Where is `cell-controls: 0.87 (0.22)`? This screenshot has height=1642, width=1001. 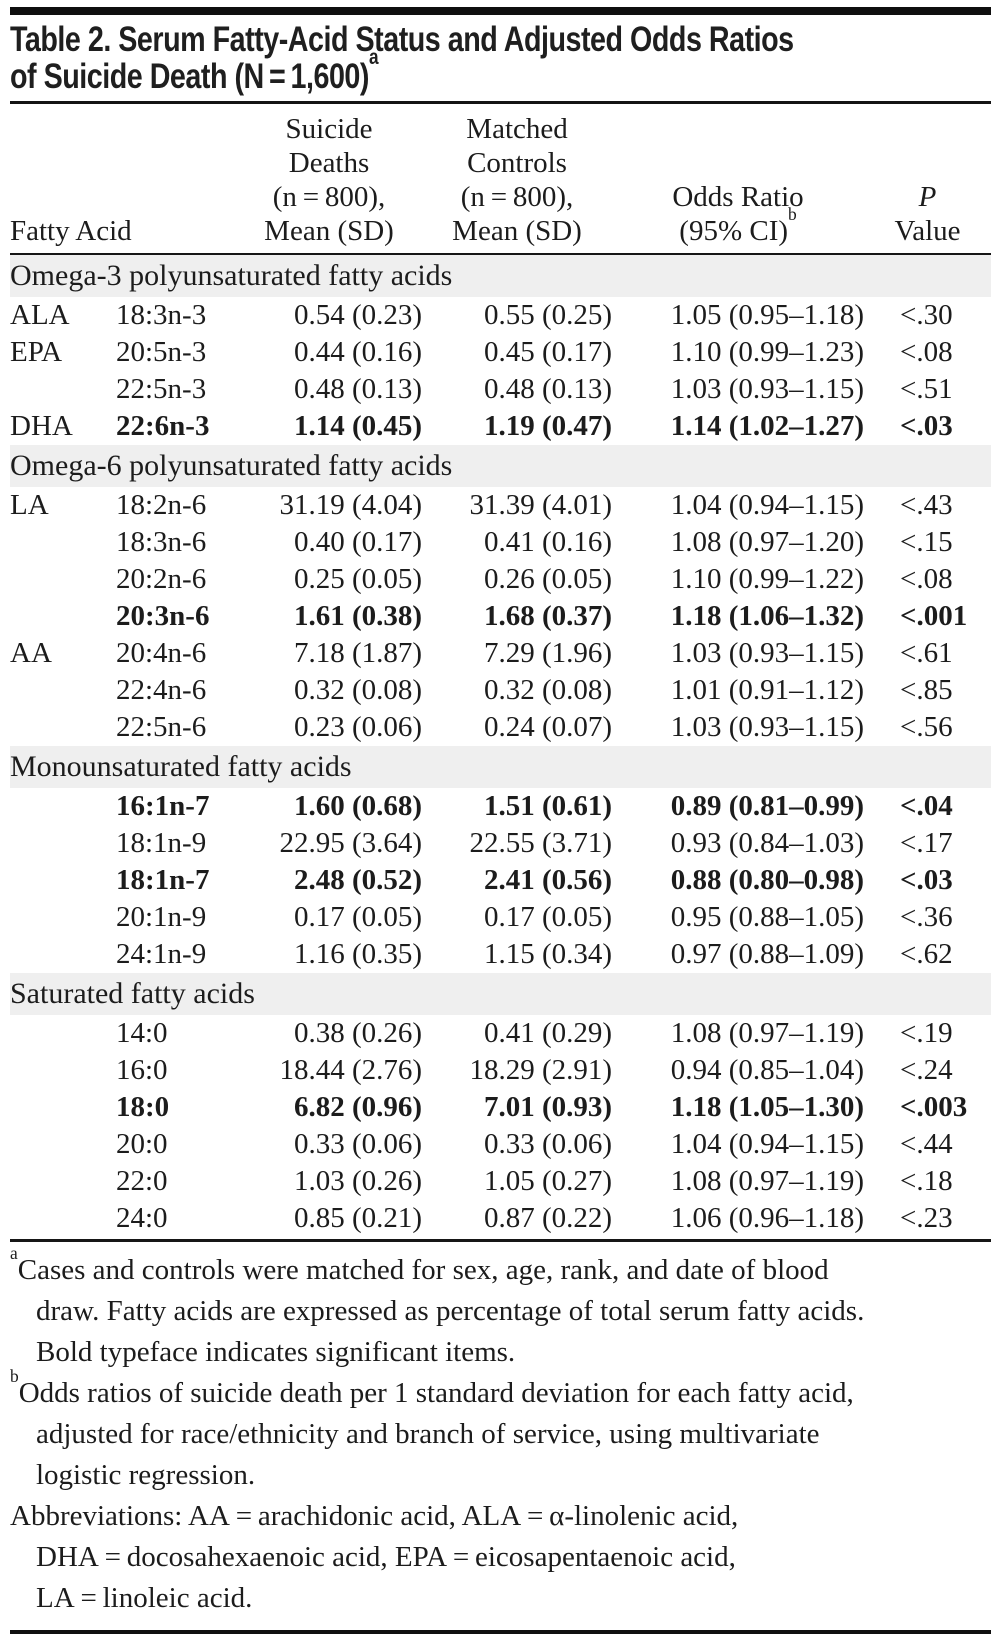
cell-controls: 0.87 (0.22) is located at coordinates (548, 1218).